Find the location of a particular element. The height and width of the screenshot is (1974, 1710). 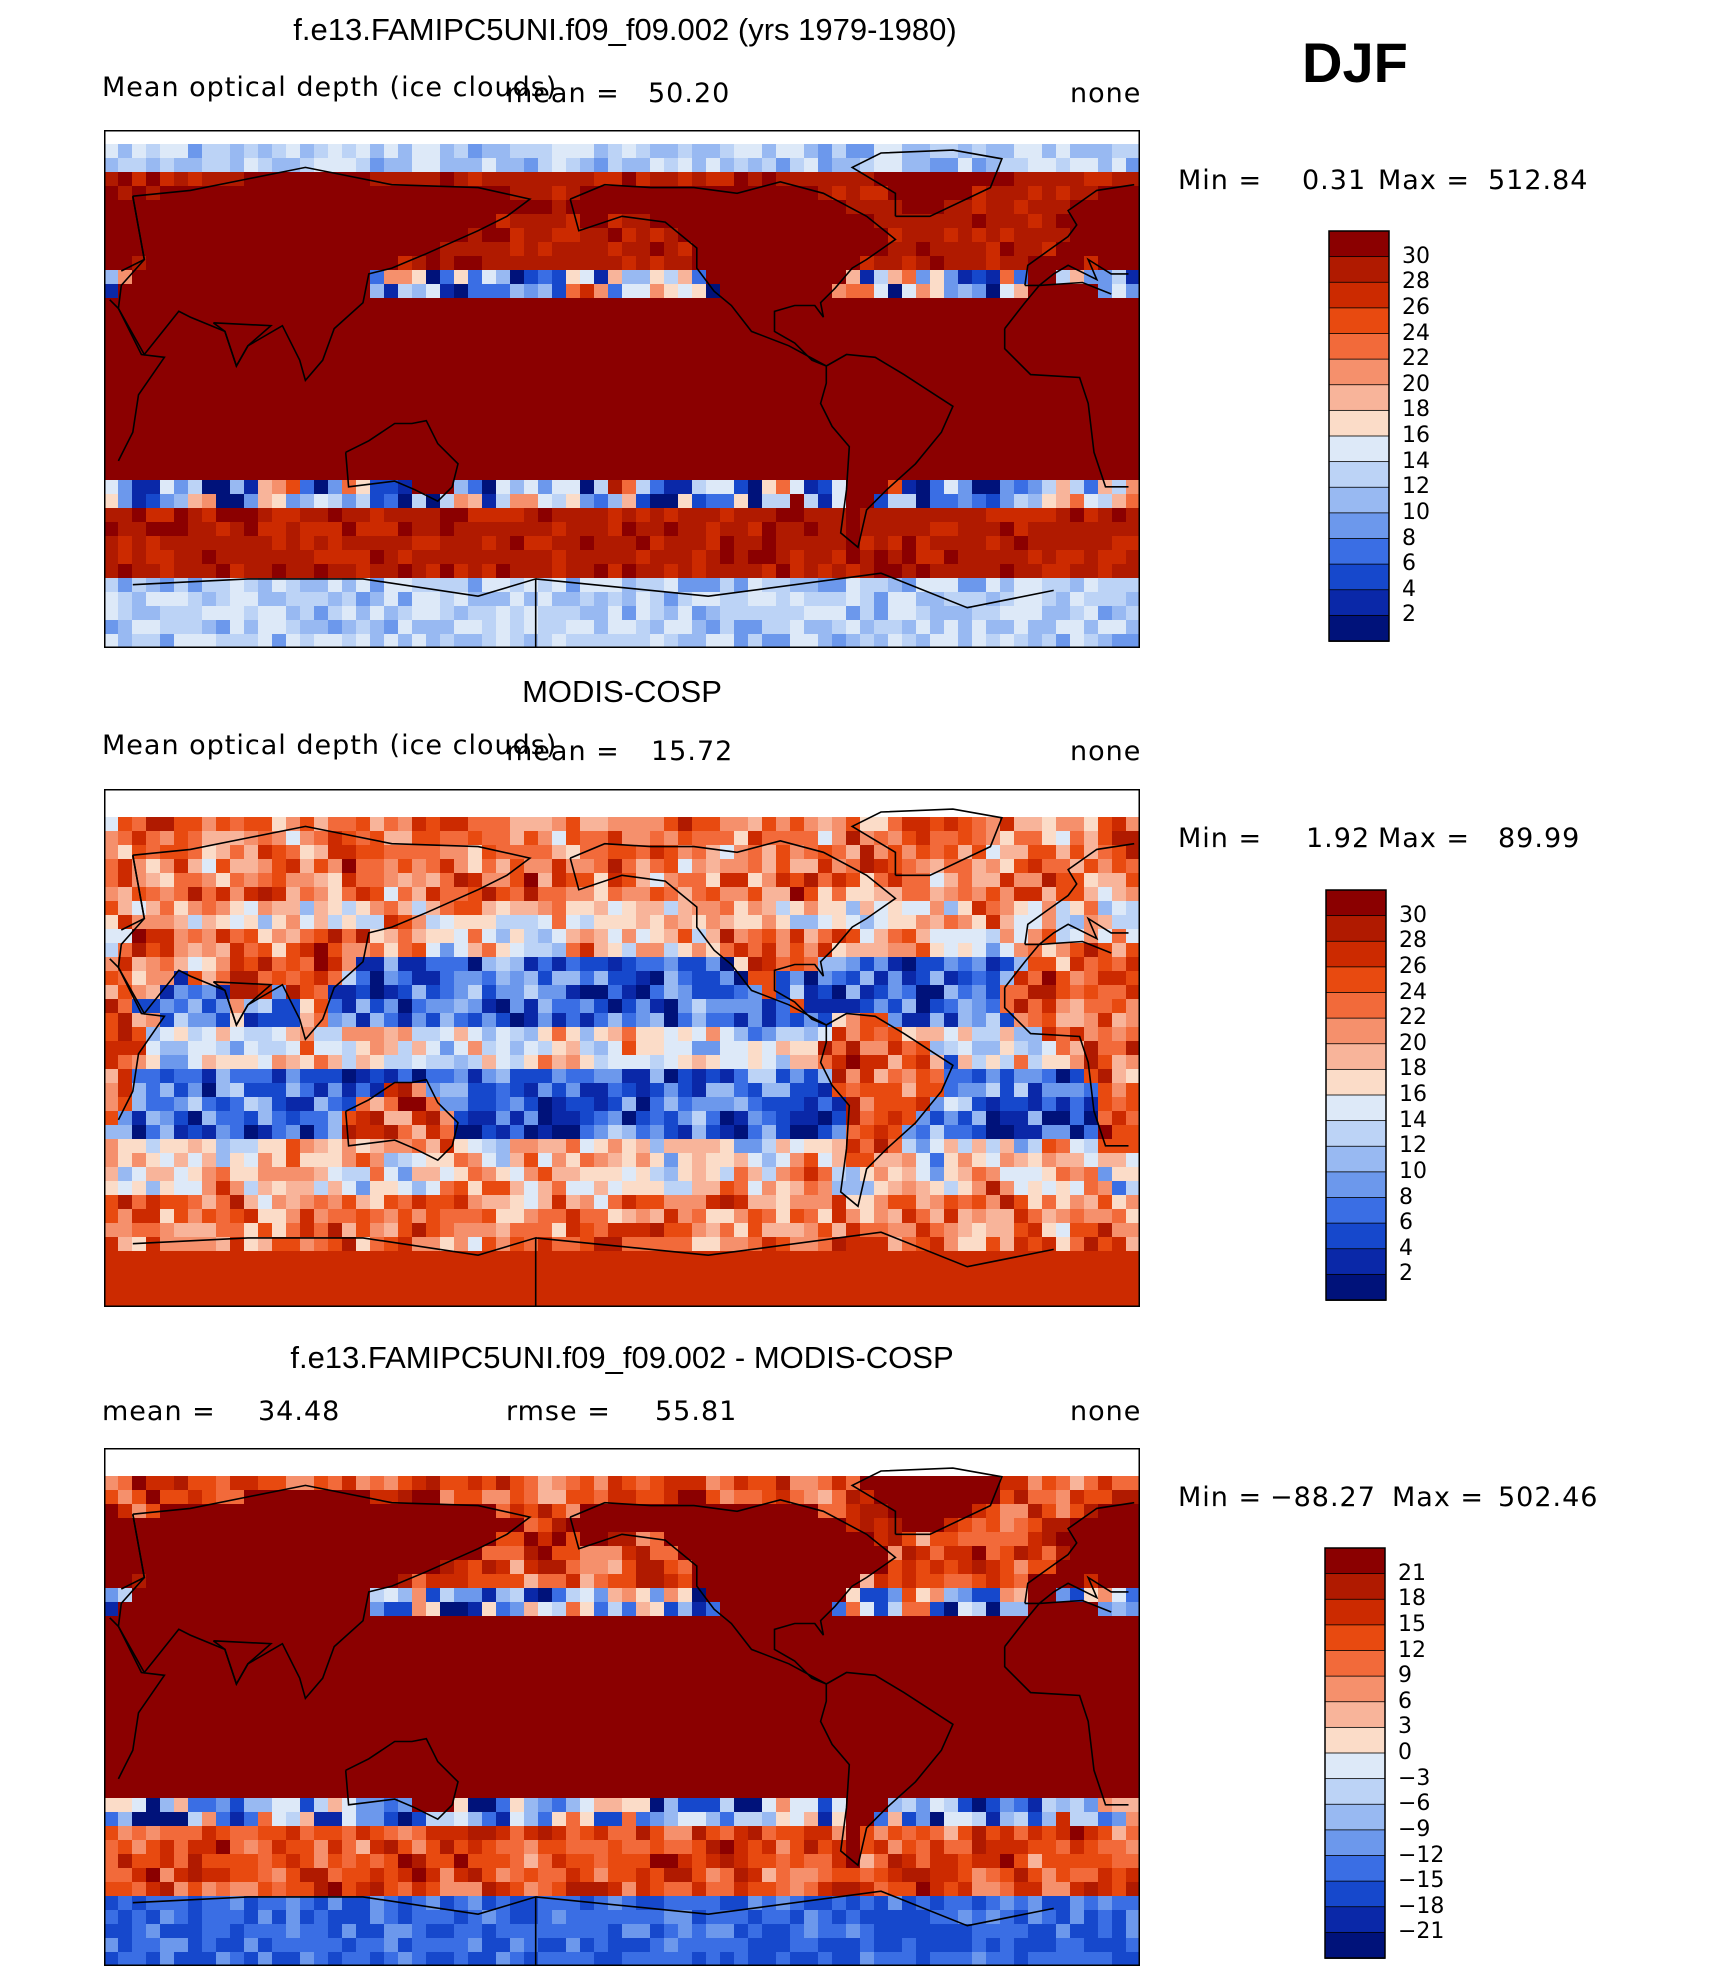

panel-1-mean-value: 50.20 is located at coordinates (689, 93).